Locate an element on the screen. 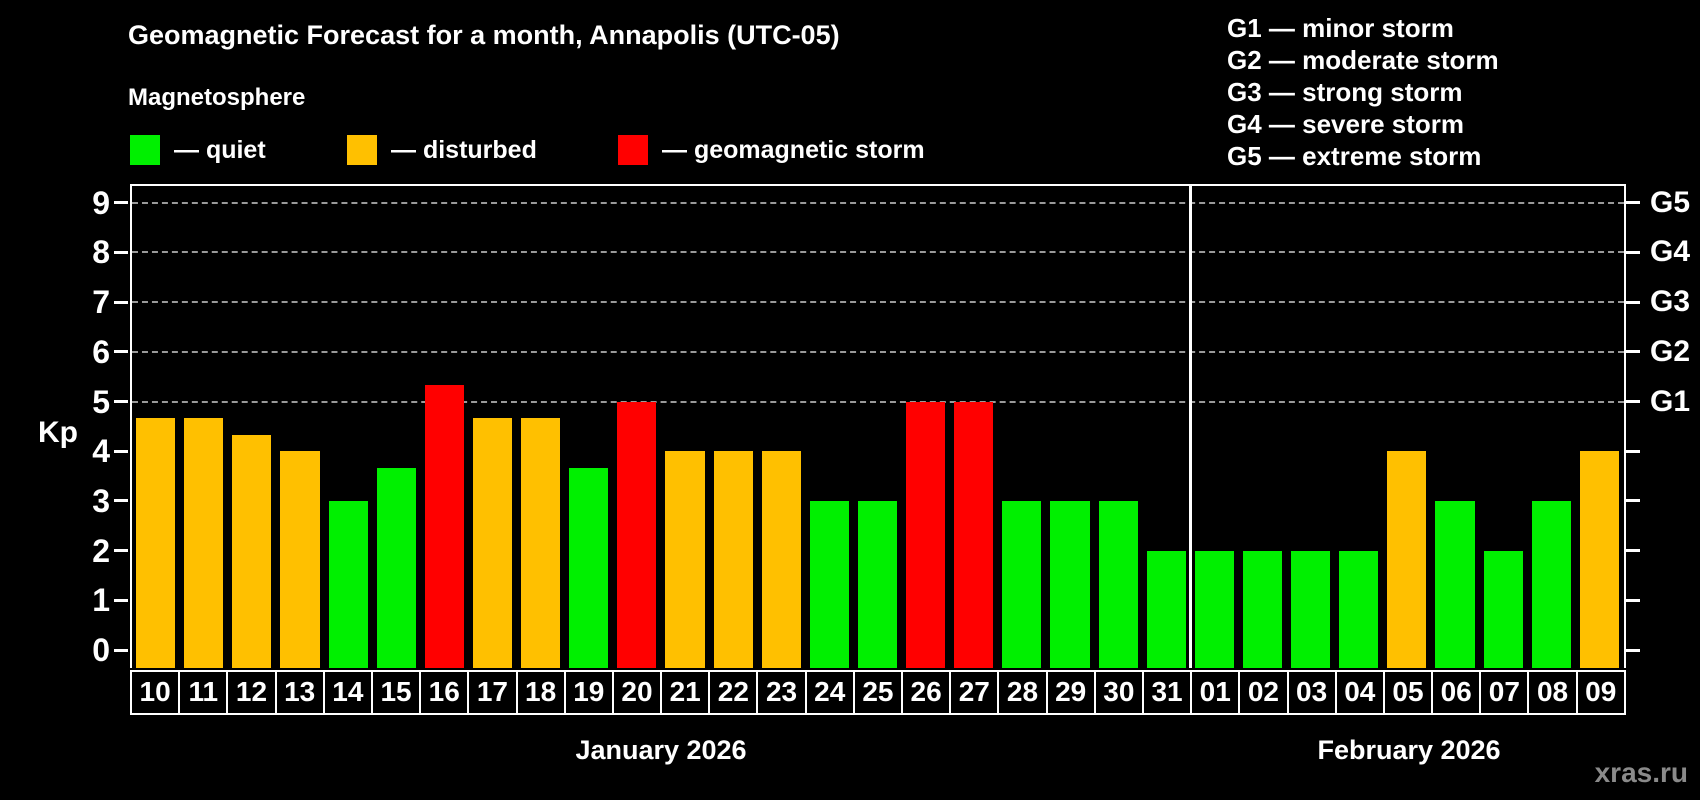 The image size is (1700, 800). day-label-cell: 23 is located at coordinates (781, 692).